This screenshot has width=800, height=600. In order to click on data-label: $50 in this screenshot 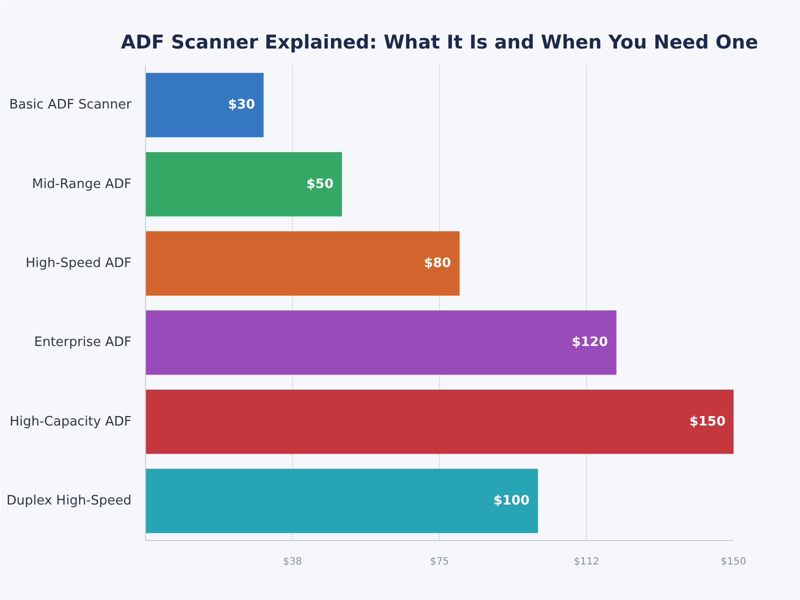, I will do `click(320, 184)`.